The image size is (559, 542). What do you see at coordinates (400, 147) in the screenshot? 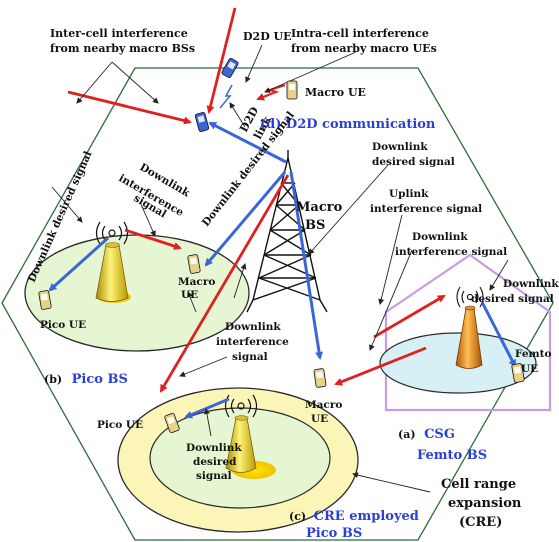
I see `dl-desired-top-label-1: Downlink` at bounding box center [400, 147].